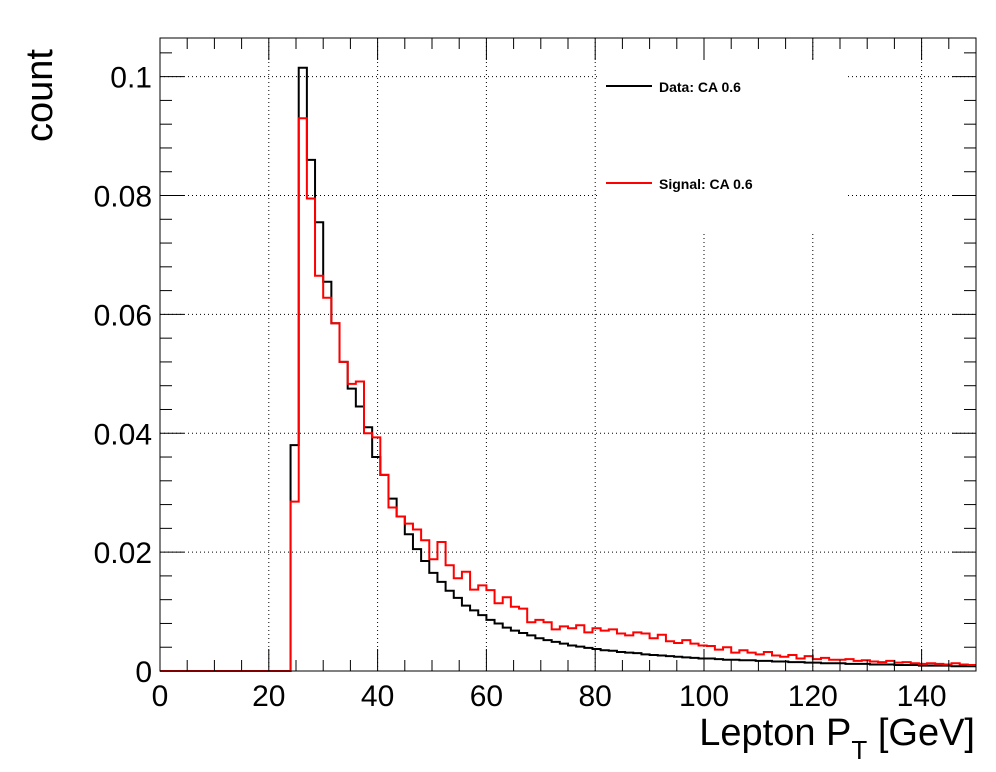 The width and height of the screenshot is (996, 772). What do you see at coordinates (123, 315) in the screenshot?
I see `y-tick-label: 0.06` at bounding box center [123, 315].